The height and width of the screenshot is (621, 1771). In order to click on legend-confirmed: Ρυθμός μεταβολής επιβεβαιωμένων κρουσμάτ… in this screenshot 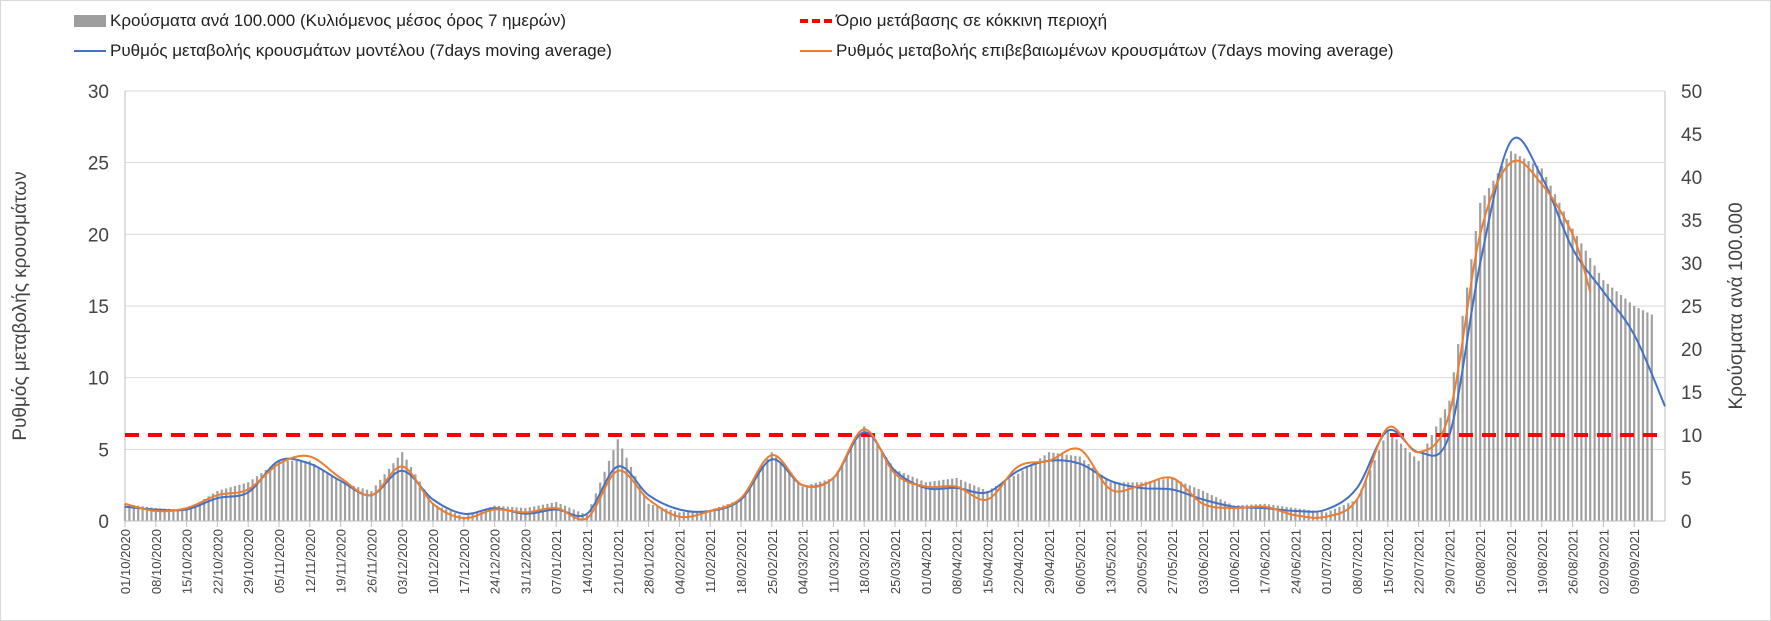, I will do `click(1097, 51)`.